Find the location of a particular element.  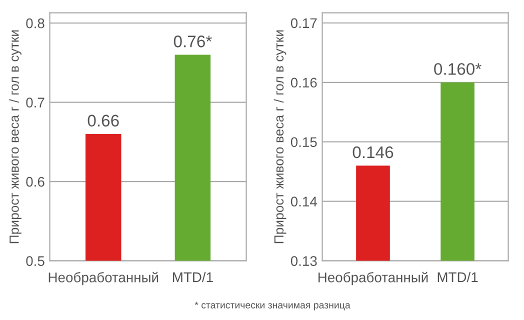

data-label: 0.160* is located at coordinates (458, 69).